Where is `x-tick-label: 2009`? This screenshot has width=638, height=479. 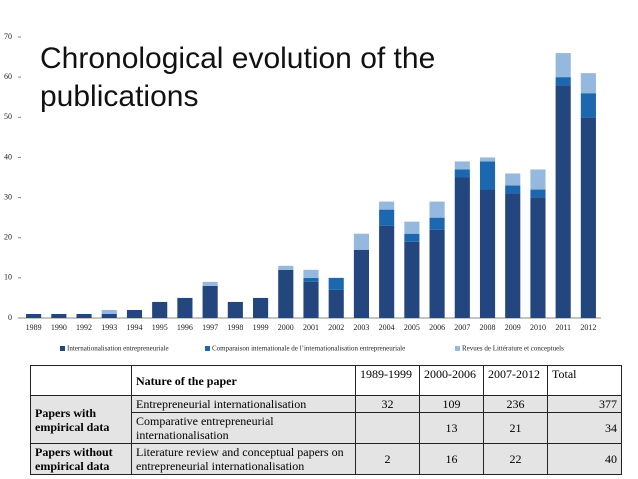 x-tick-label: 2009 is located at coordinates (513, 327).